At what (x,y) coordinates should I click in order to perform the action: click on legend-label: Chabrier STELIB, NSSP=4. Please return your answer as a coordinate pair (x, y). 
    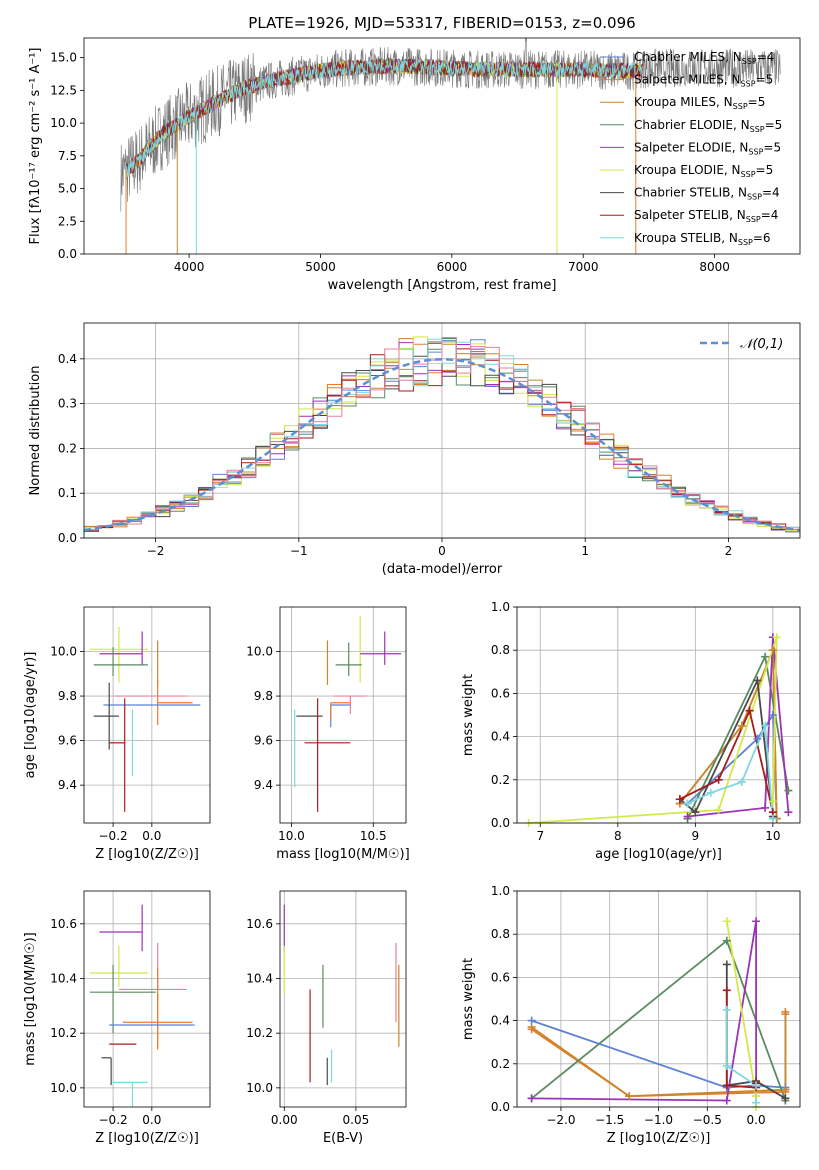
    Looking at the image, I should click on (707, 194).